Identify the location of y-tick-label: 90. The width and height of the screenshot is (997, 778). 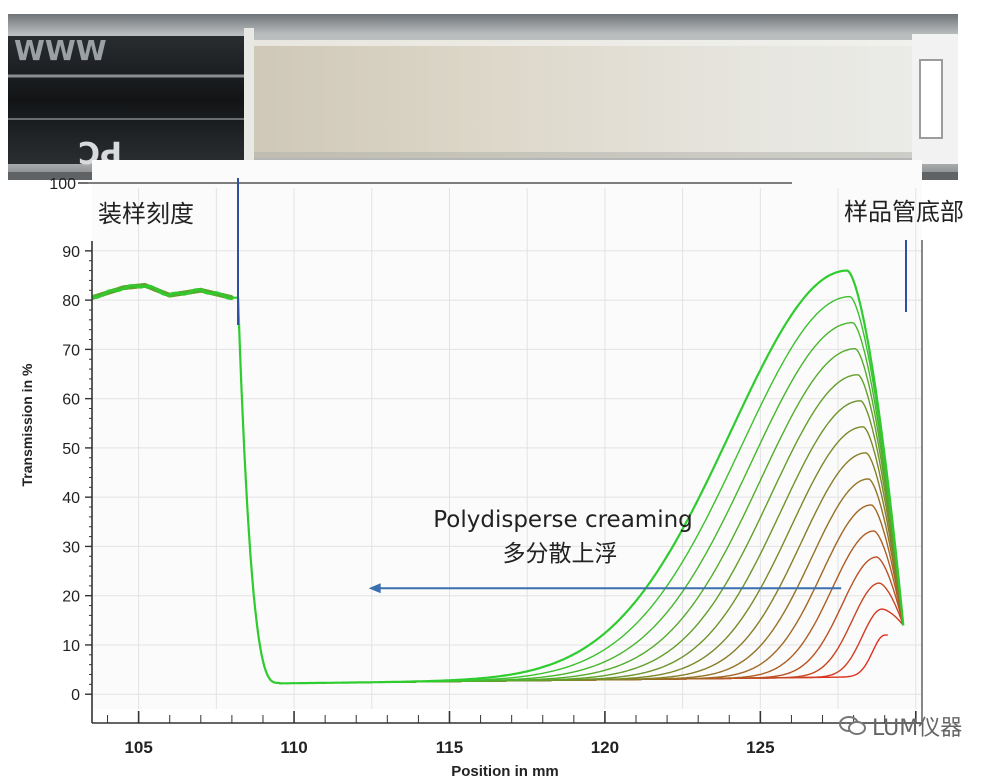
(71, 252).